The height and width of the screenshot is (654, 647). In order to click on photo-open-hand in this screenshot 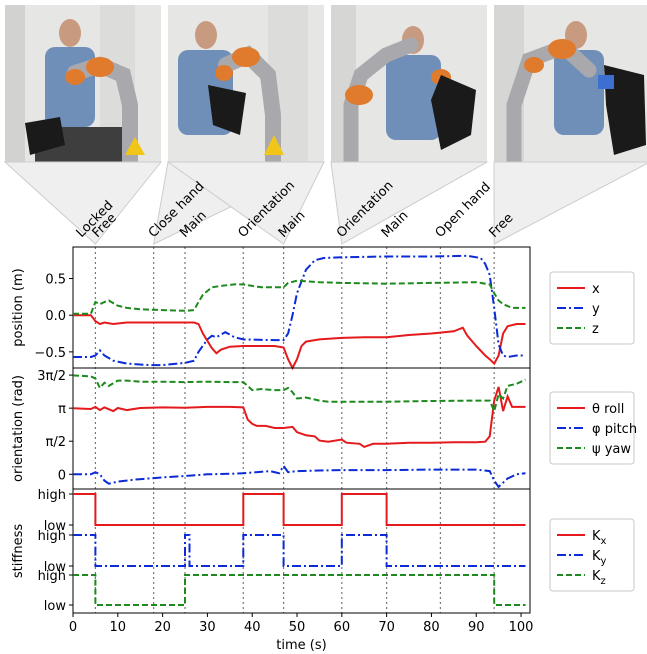, I will do `click(570, 83)`.